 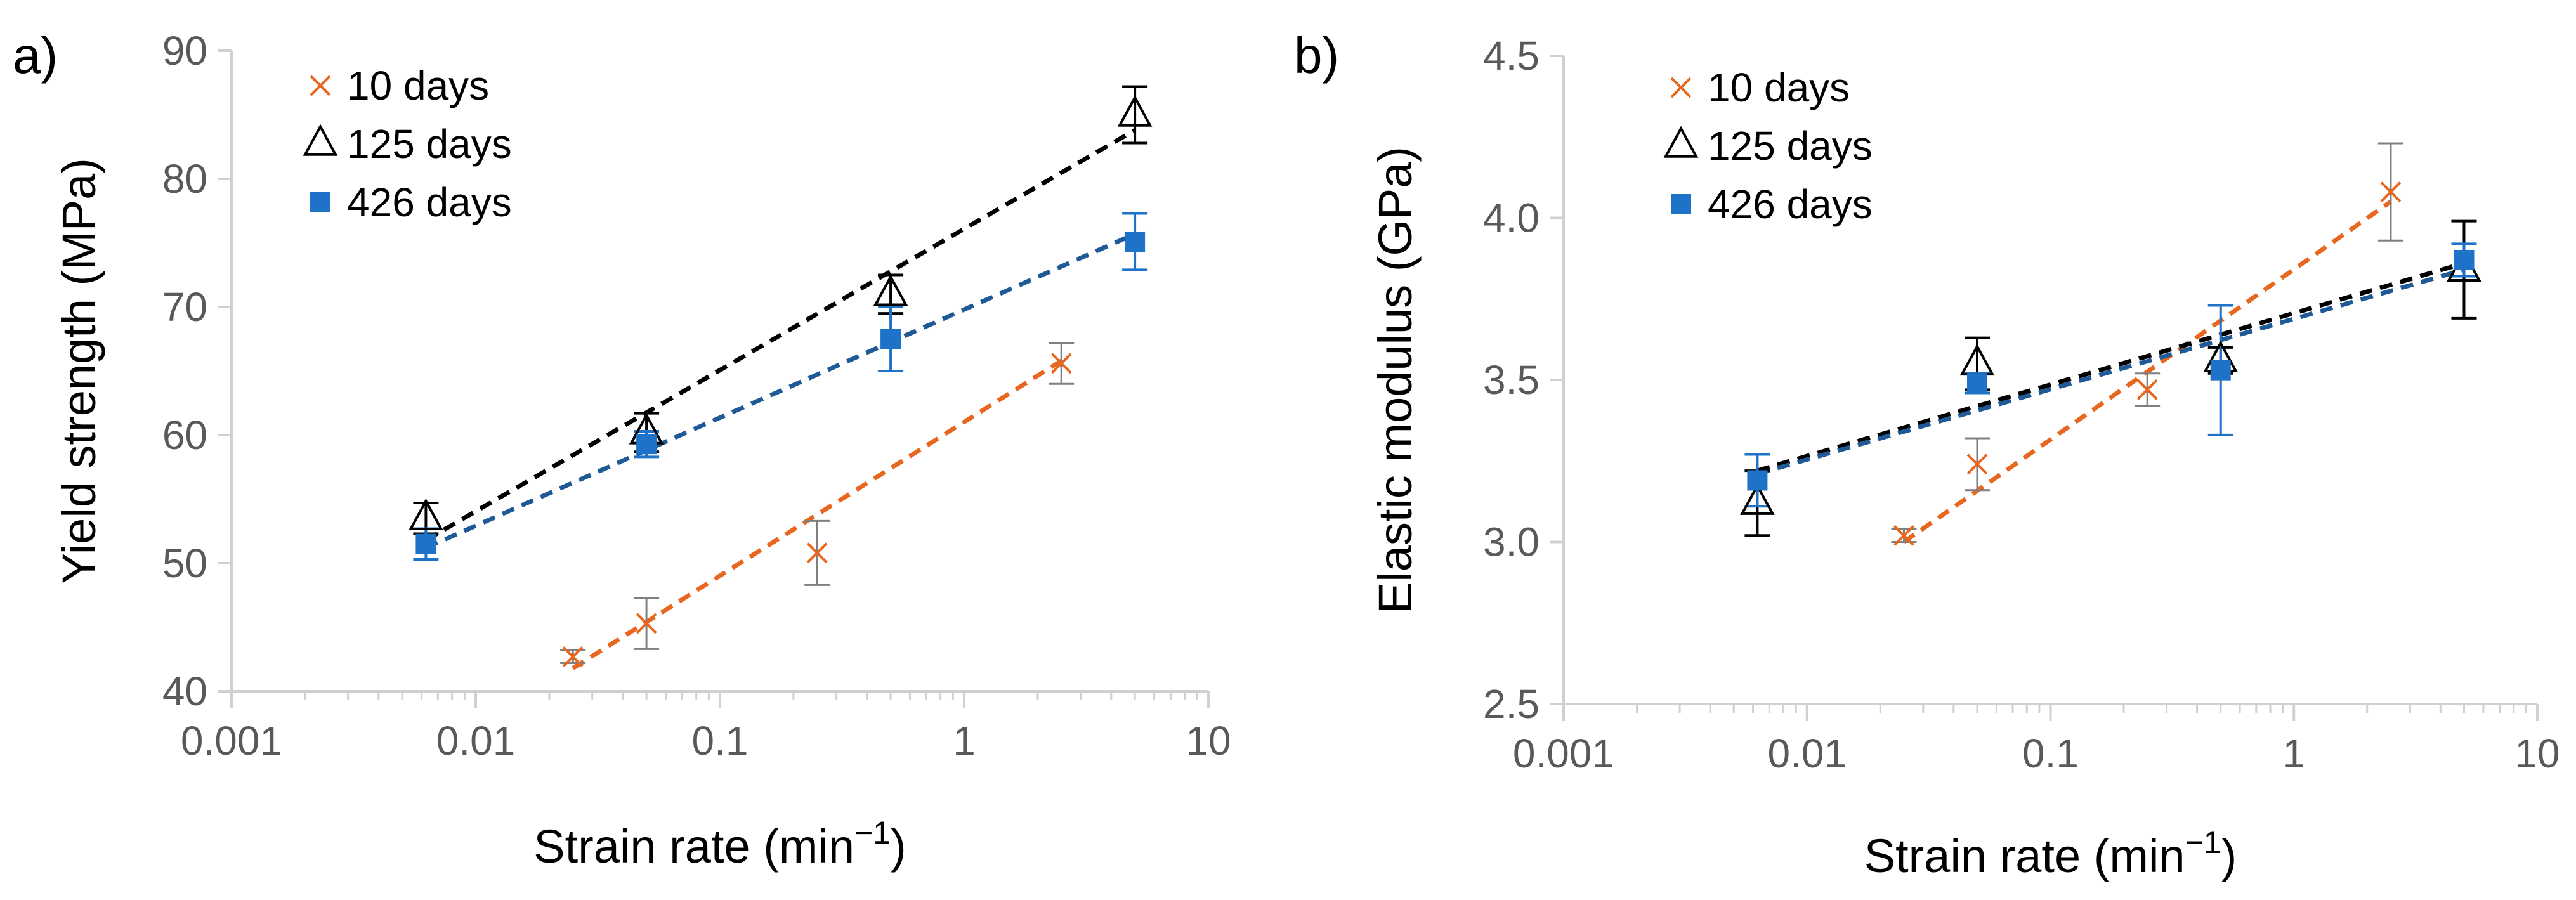 I want to click on y-tick-label: 70, so click(x=185, y=307).